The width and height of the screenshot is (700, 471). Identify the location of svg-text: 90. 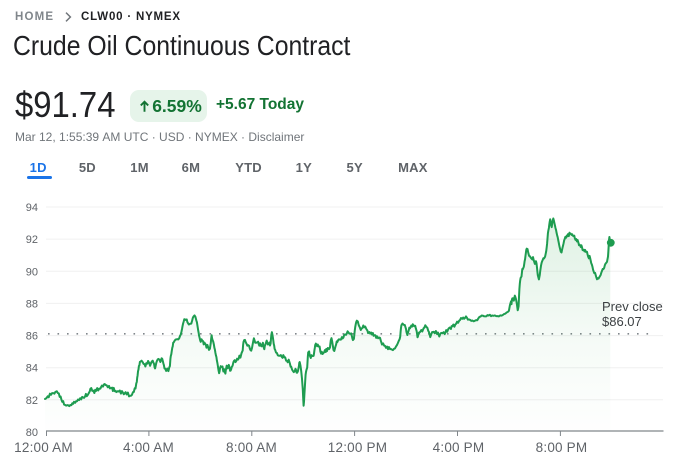
(32, 272).